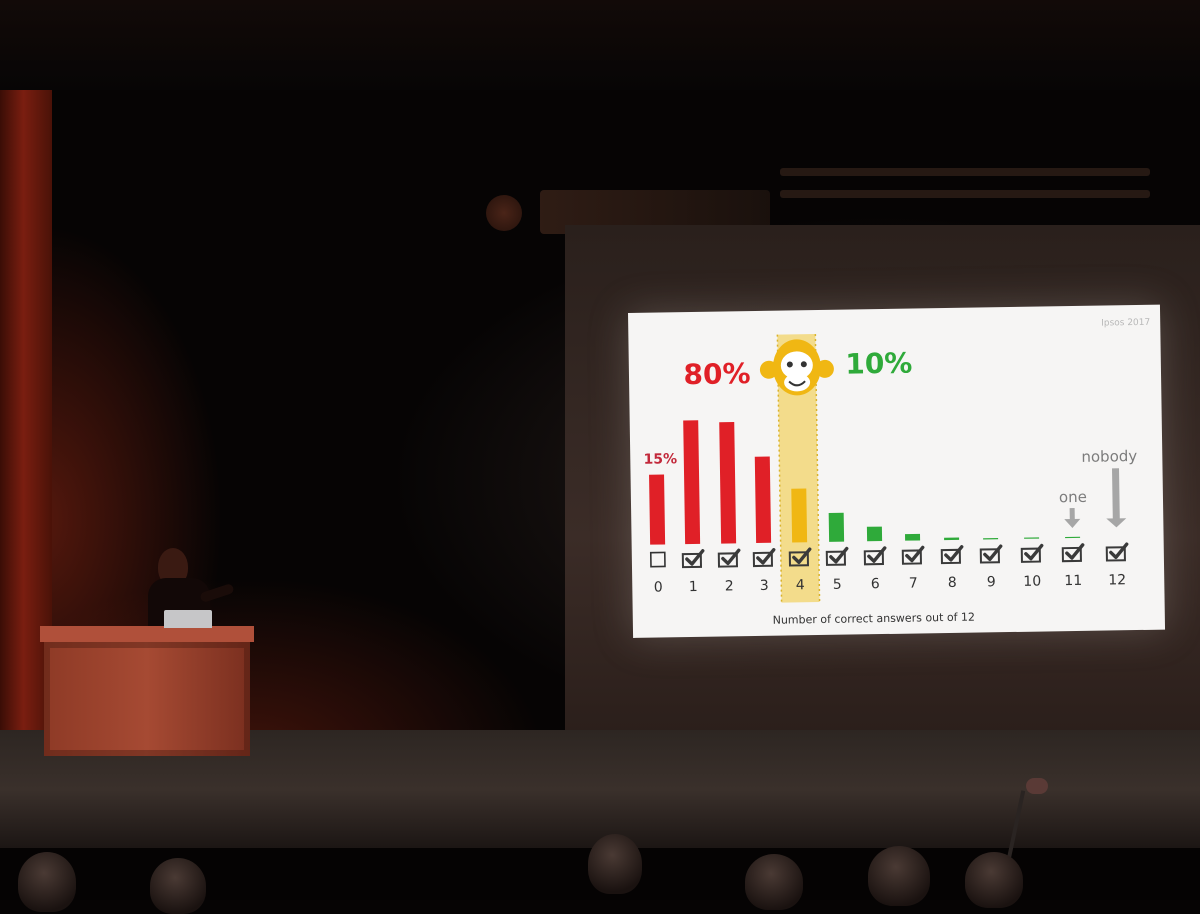 This screenshot has width=1200, height=914. Describe the element at coordinates (1032, 582) in the screenshot. I see `x-tick-label: 10` at that location.